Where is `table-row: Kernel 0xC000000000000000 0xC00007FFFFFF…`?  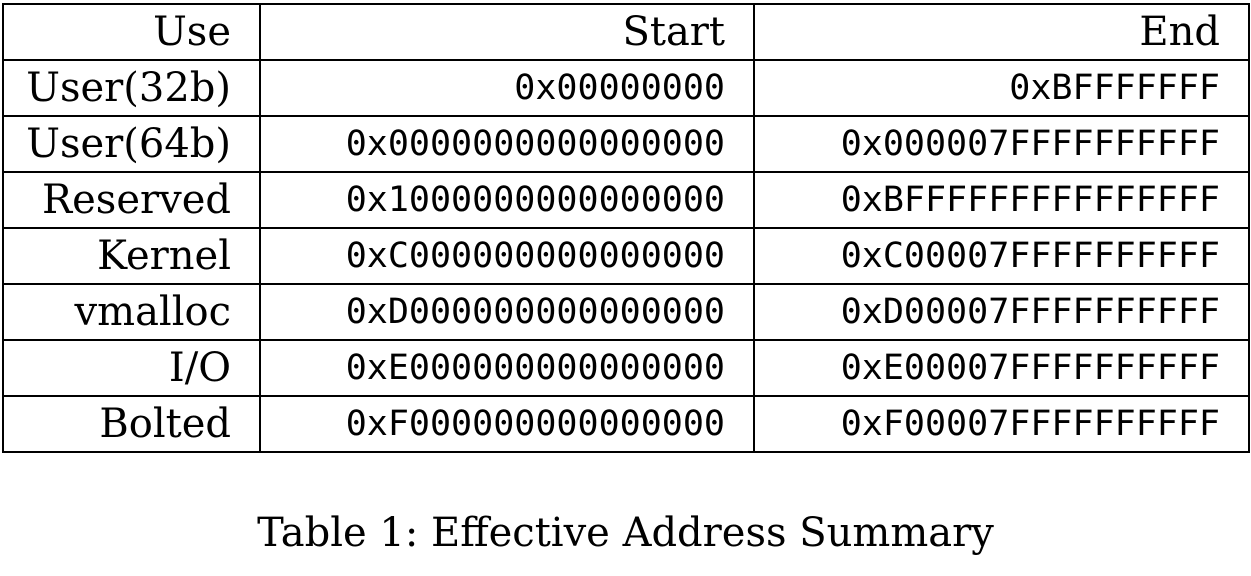
table-row: Kernel 0xC000000000000000 0xC00007FFFFFF… is located at coordinates (626, 256).